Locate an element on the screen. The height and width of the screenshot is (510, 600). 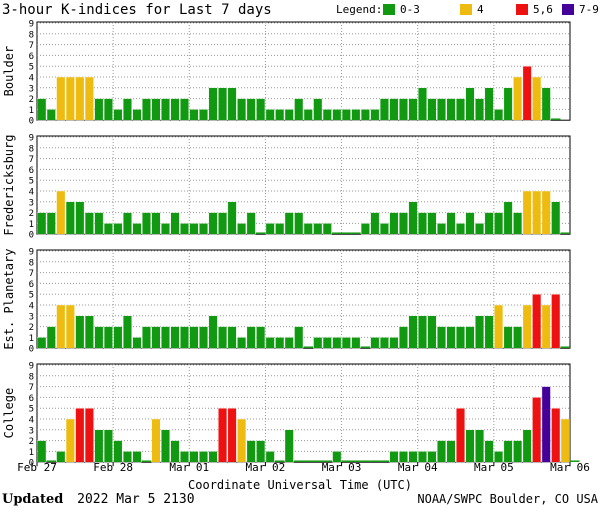
legend-label: Legend: is located at coordinates (359, 9).